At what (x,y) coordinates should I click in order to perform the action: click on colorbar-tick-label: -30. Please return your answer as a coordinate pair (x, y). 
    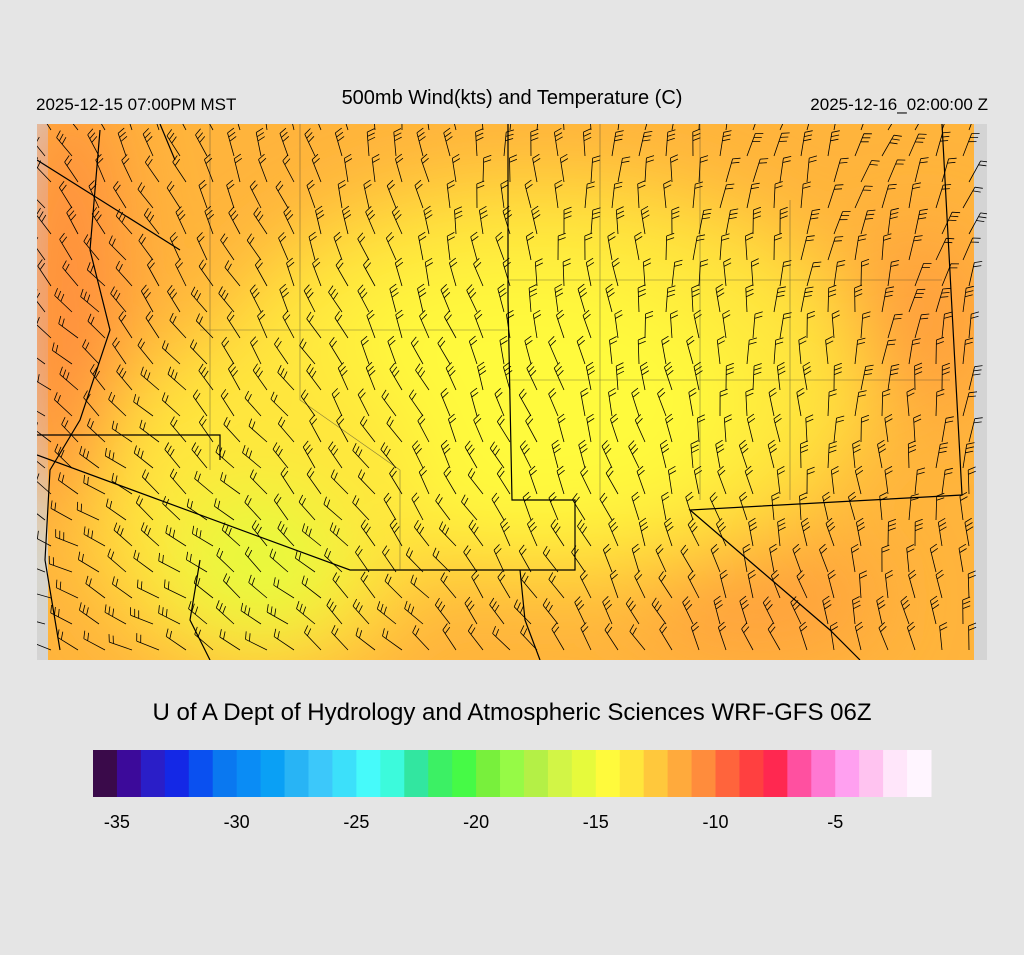
    Looking at the image, I should click on (237, 822).